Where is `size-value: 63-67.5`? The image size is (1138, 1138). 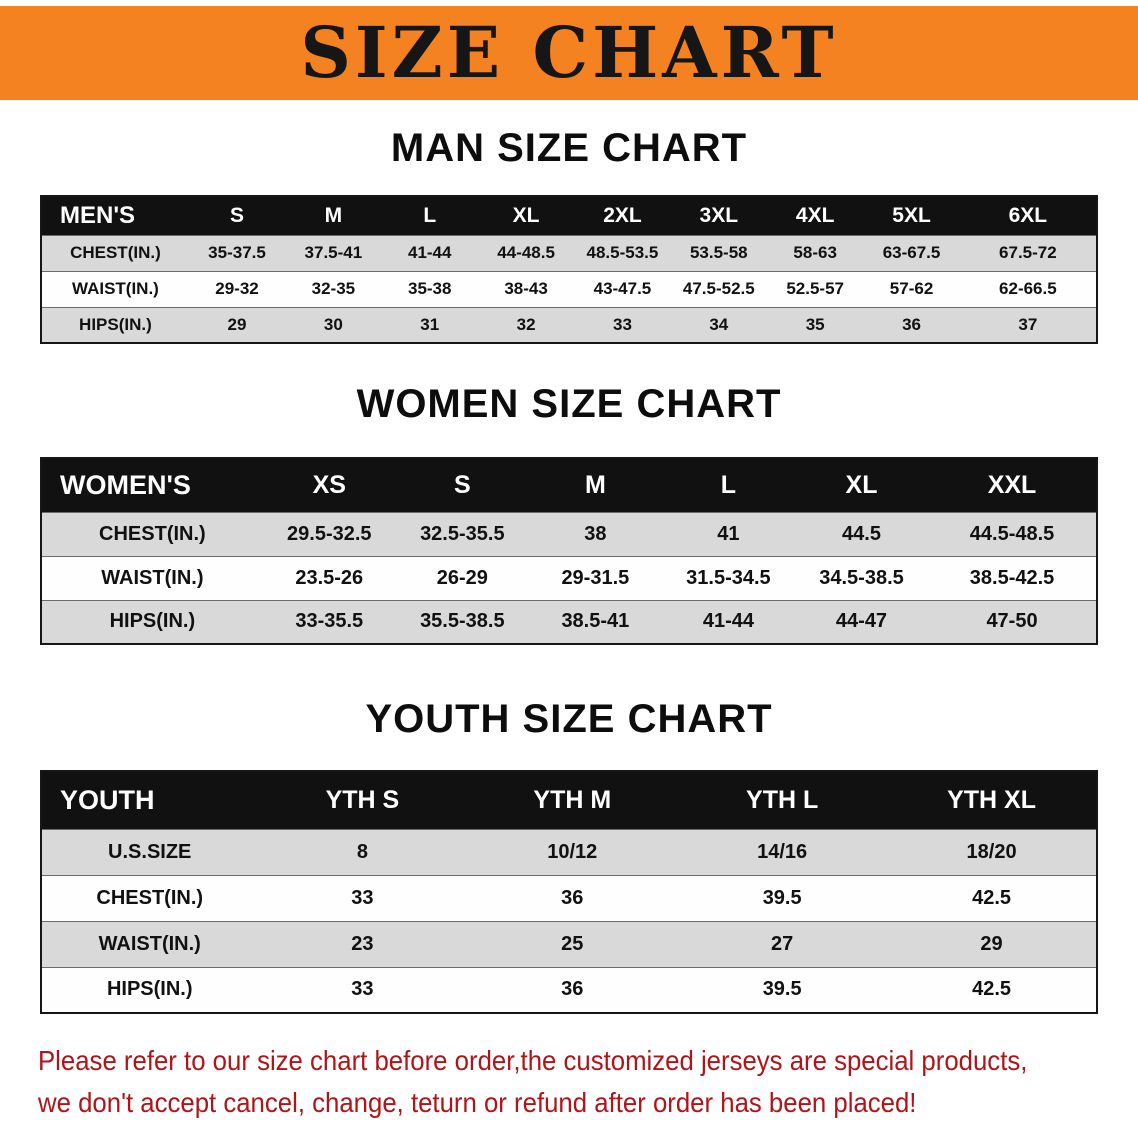 size-value: 63-67.5 is located at coordinates (911, 252).